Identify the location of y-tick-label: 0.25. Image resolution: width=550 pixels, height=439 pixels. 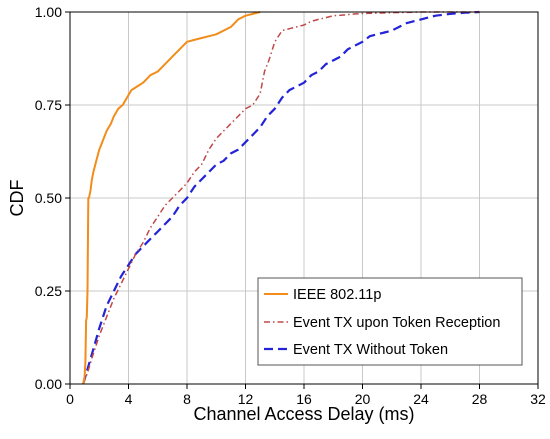
(48, 291).